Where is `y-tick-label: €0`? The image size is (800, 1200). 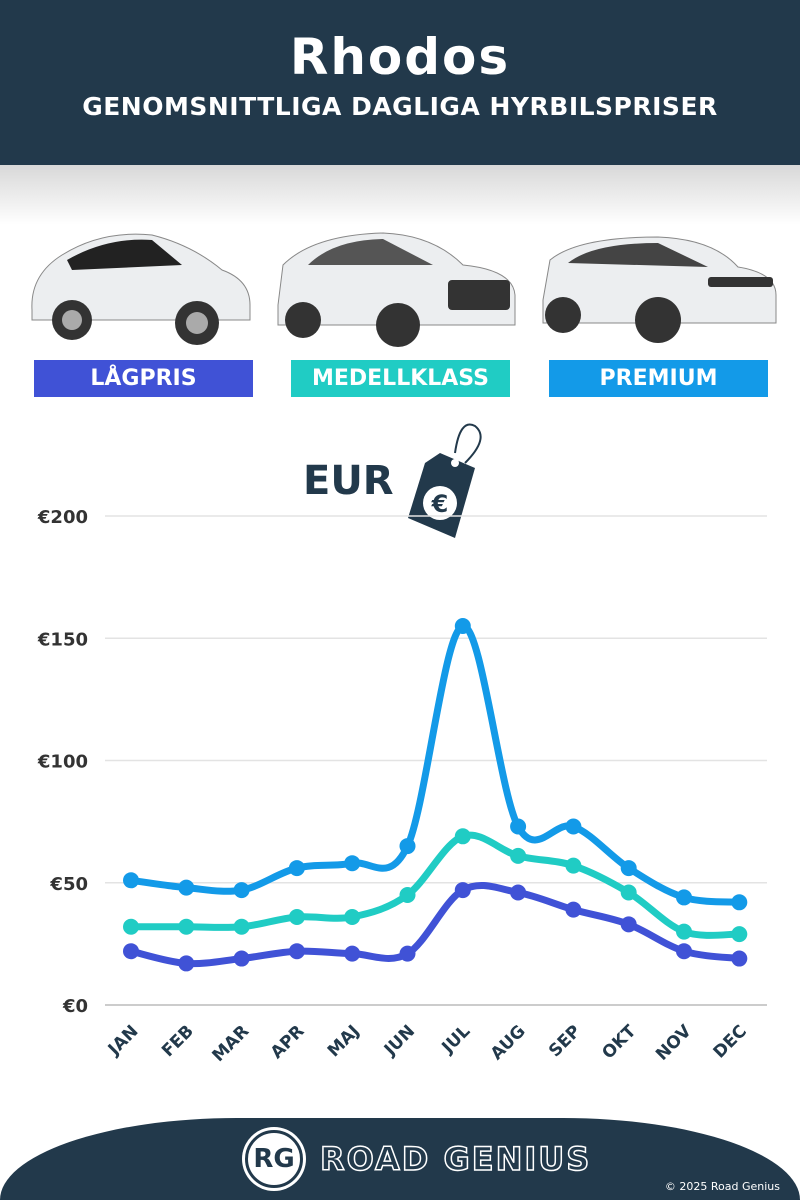
y-tick-label: €0 is located at coordinates (75, 1006).